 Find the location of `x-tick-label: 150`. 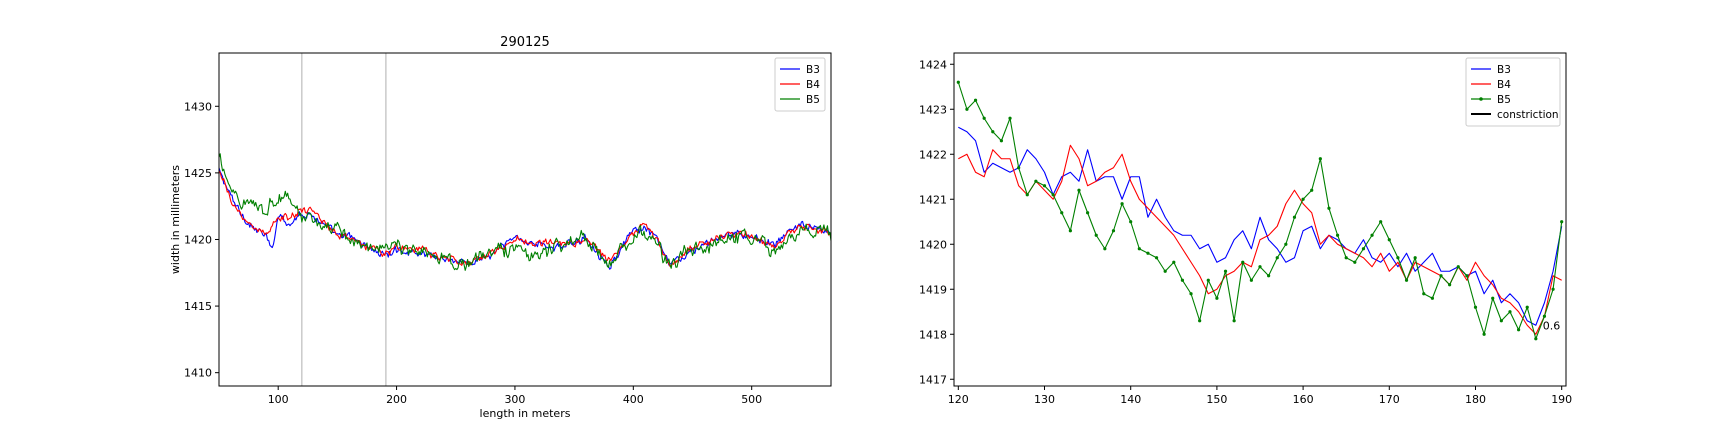

x-tick-label: 150 is located at coordinates (1216, 399).